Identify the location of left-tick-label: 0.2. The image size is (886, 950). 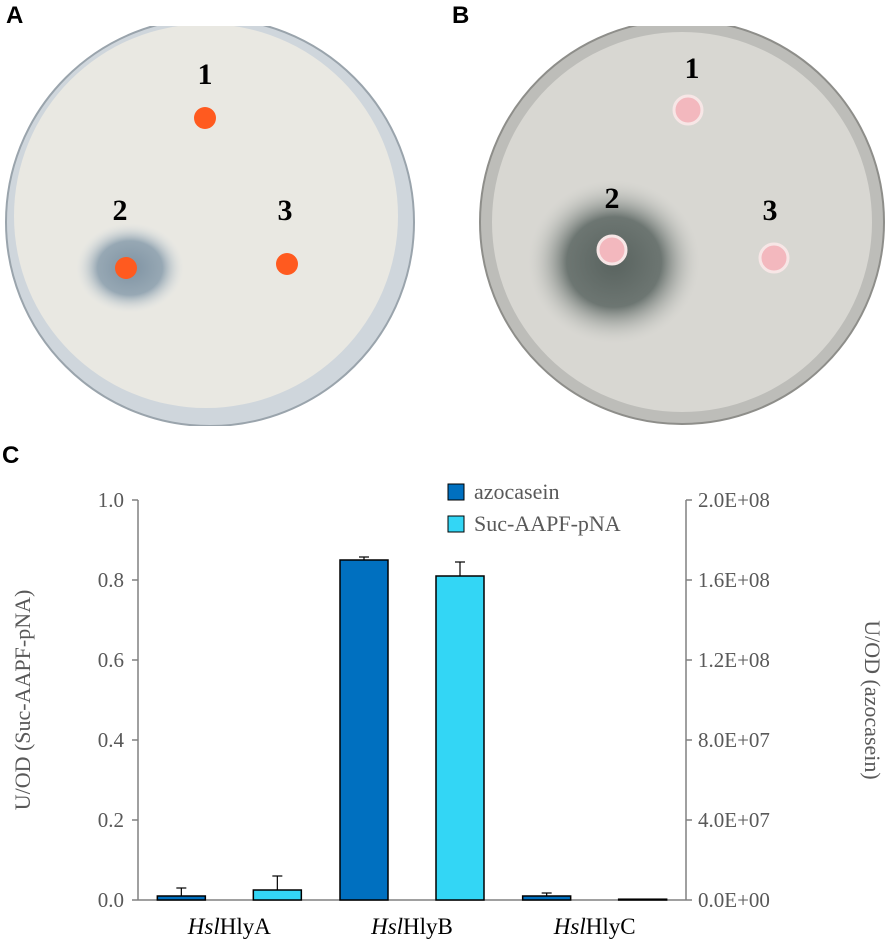
(111, 820).